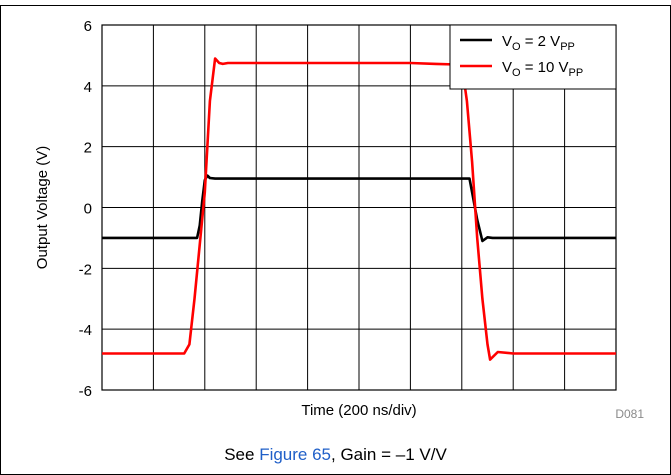 This screenshot has width=671, height=475. What do you see at coordinates (533, 57) in the screenshot?
I see `legend-box` at bounding box center [533, 57].